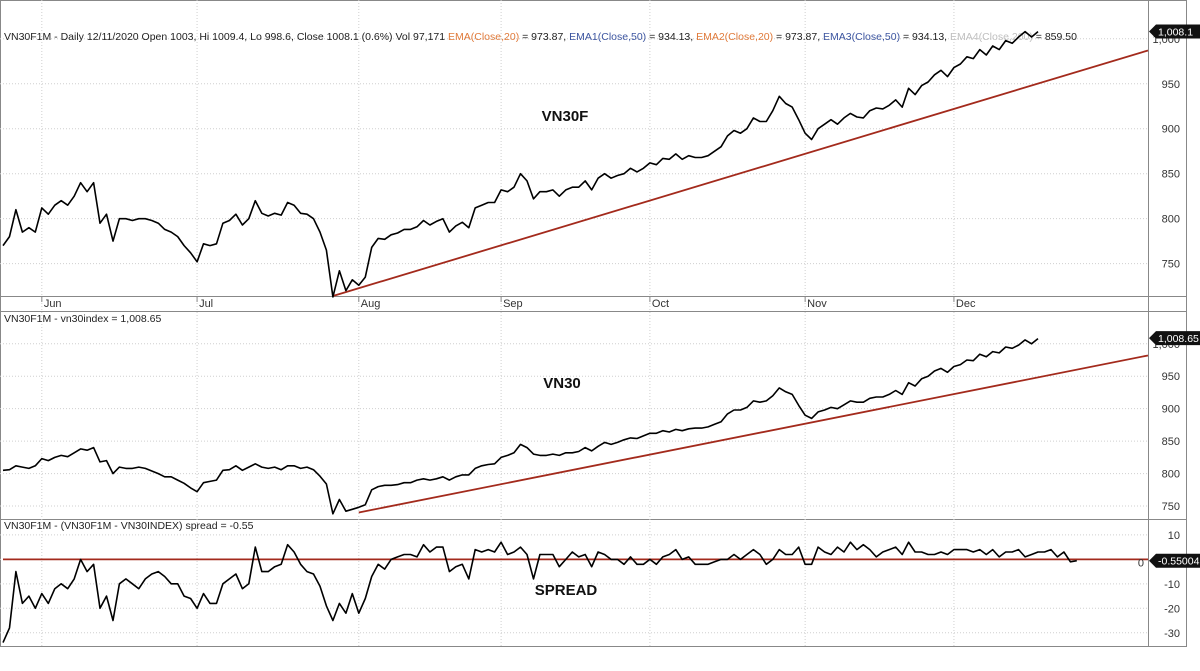 This screenshot has width=1200, height=671. What do you see at coordinates (1178, 339) in the screenshot?
I see `last-value-label: 1,008.65` at bounding box center [1178, 339].